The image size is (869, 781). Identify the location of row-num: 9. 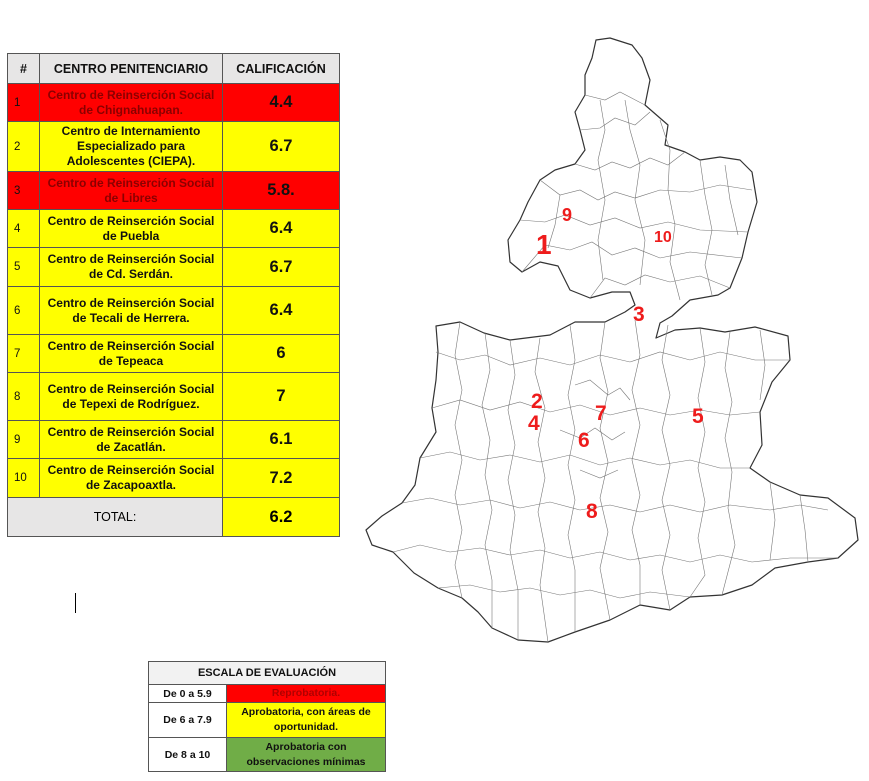
(23, 439).